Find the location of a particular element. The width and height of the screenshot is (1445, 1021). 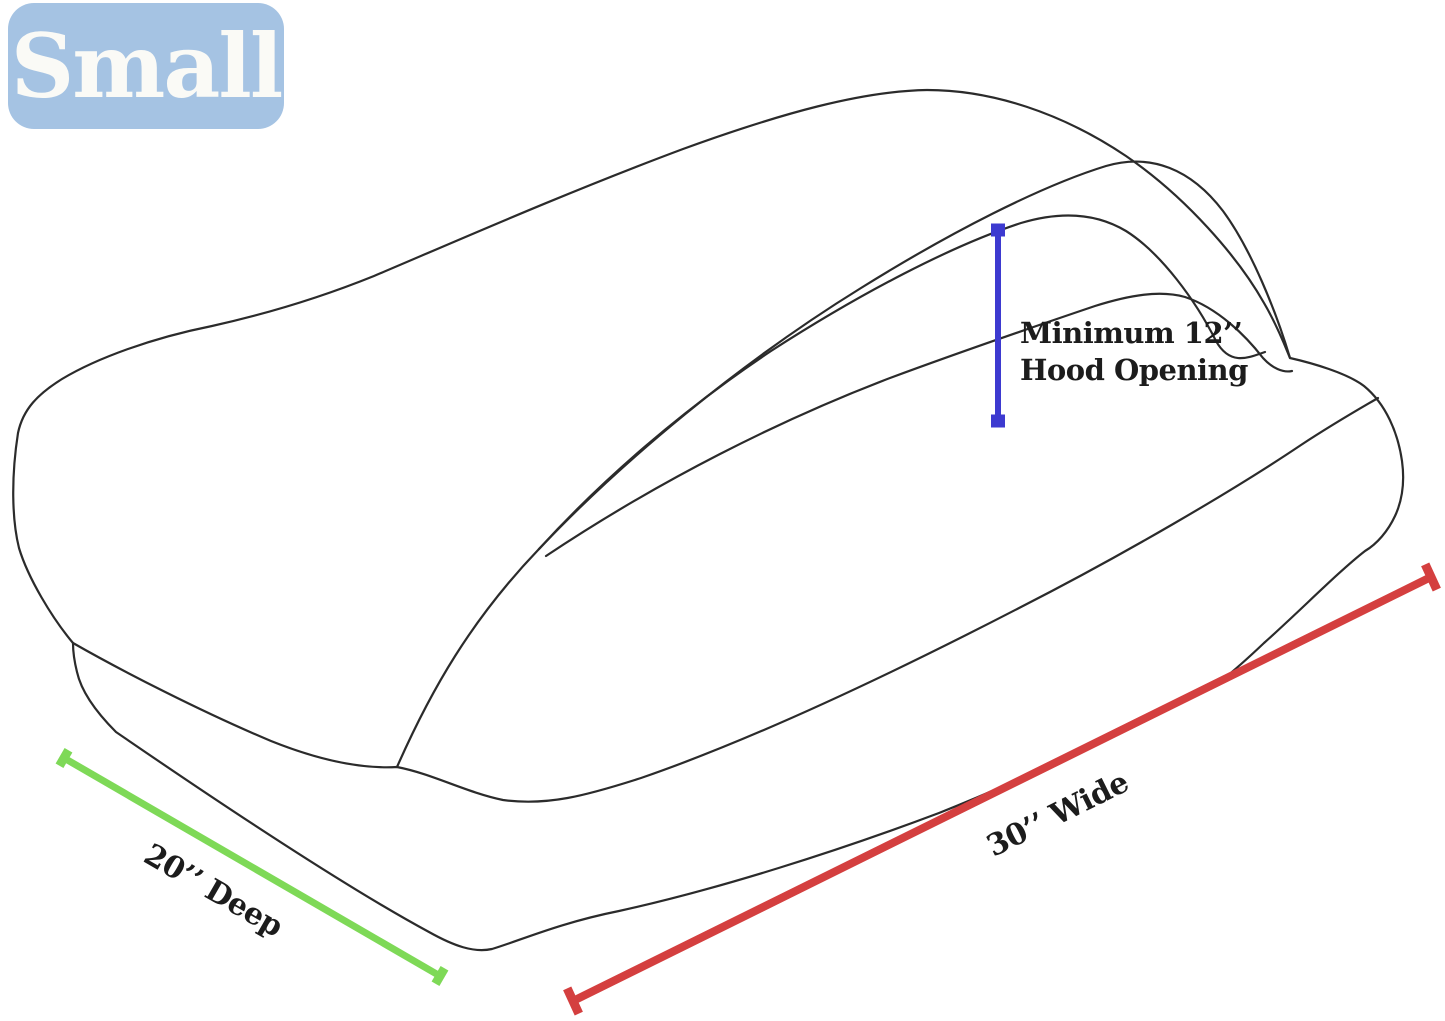

depth-dimension-cap-right is located at coordinates (440, 976).